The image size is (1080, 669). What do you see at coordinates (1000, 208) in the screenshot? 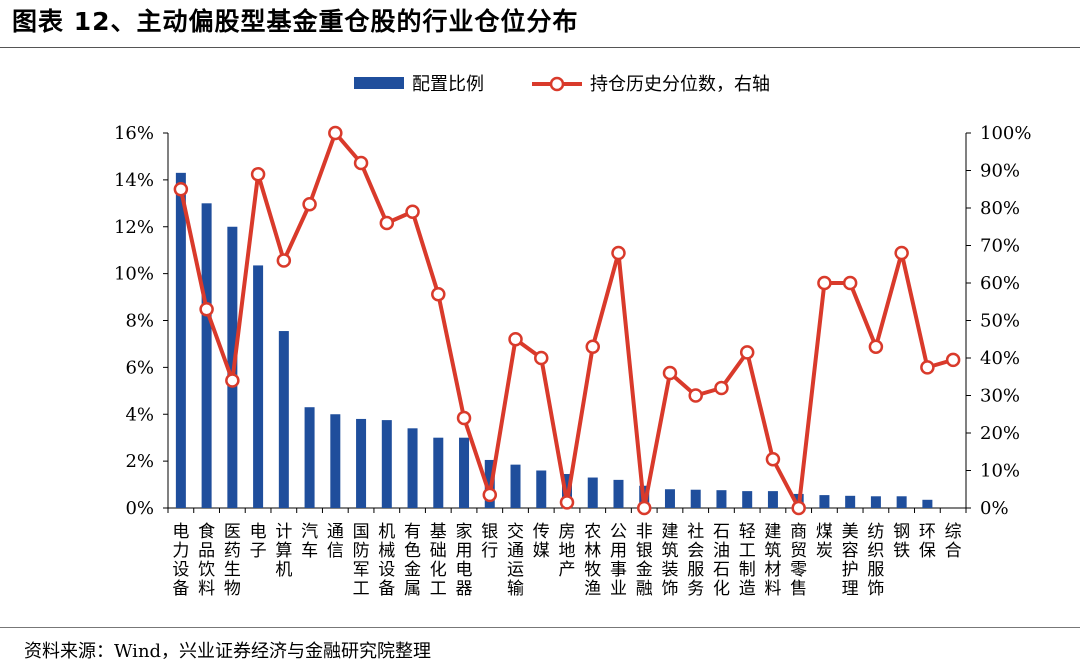
I see `right-tick-label: 80%` at bounding box center [1000, 208].